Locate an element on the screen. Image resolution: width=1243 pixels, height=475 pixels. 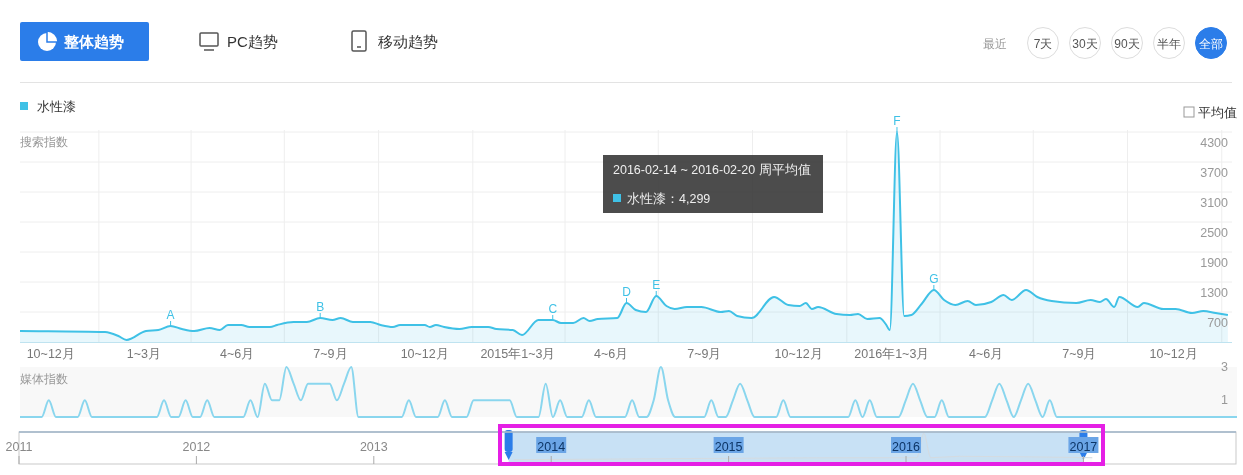
text: 7天 is located at coordinates (1043, 43).